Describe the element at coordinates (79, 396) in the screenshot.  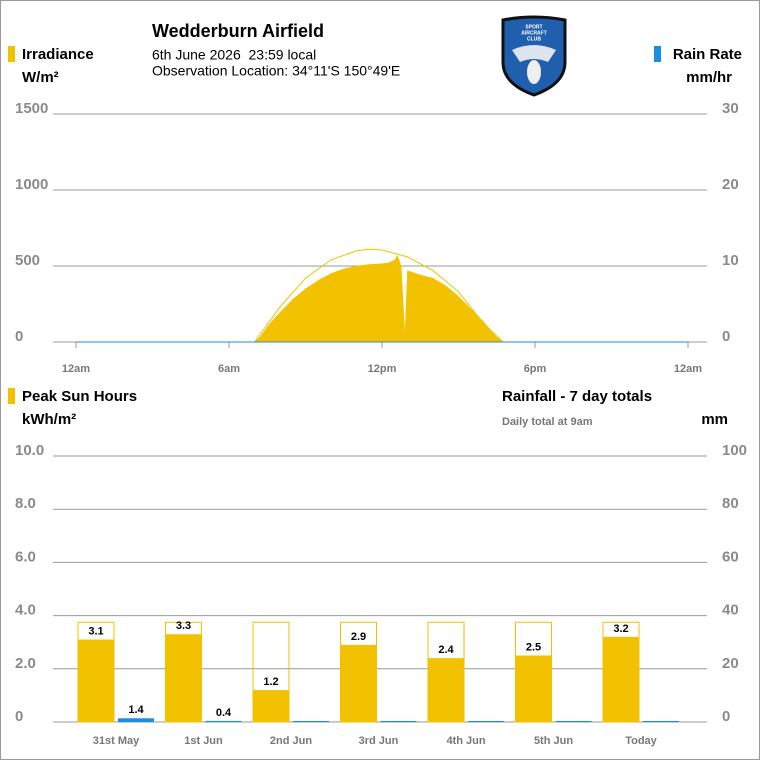
I see `legend-label: Peak Sun Hours` at that location.